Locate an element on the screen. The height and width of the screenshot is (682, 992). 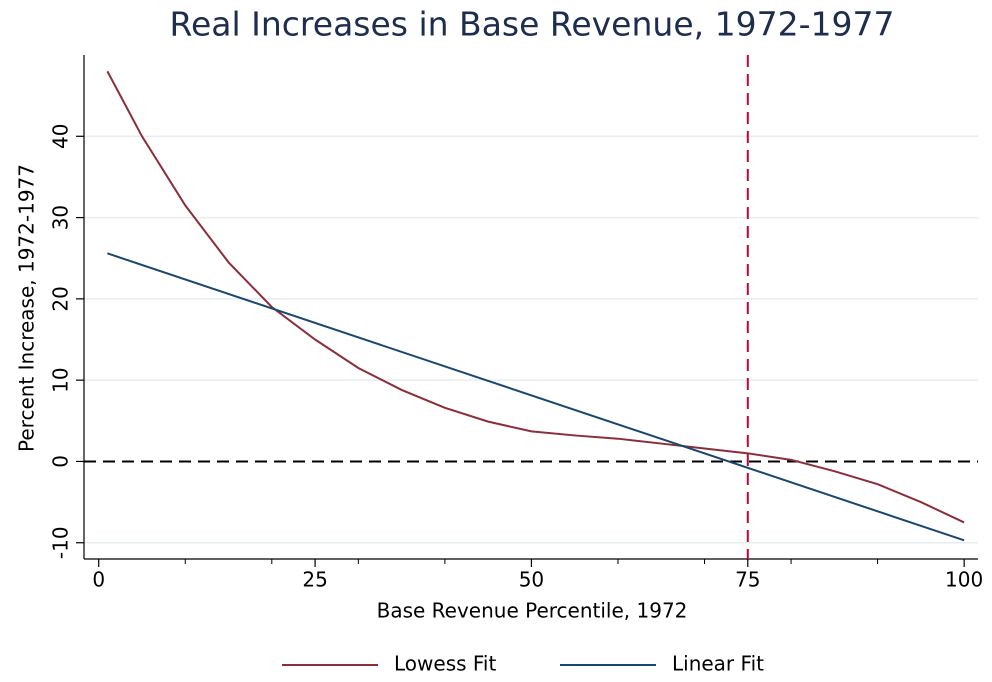
legend-label: Lowess Fit is located at coordinates (445, 664).